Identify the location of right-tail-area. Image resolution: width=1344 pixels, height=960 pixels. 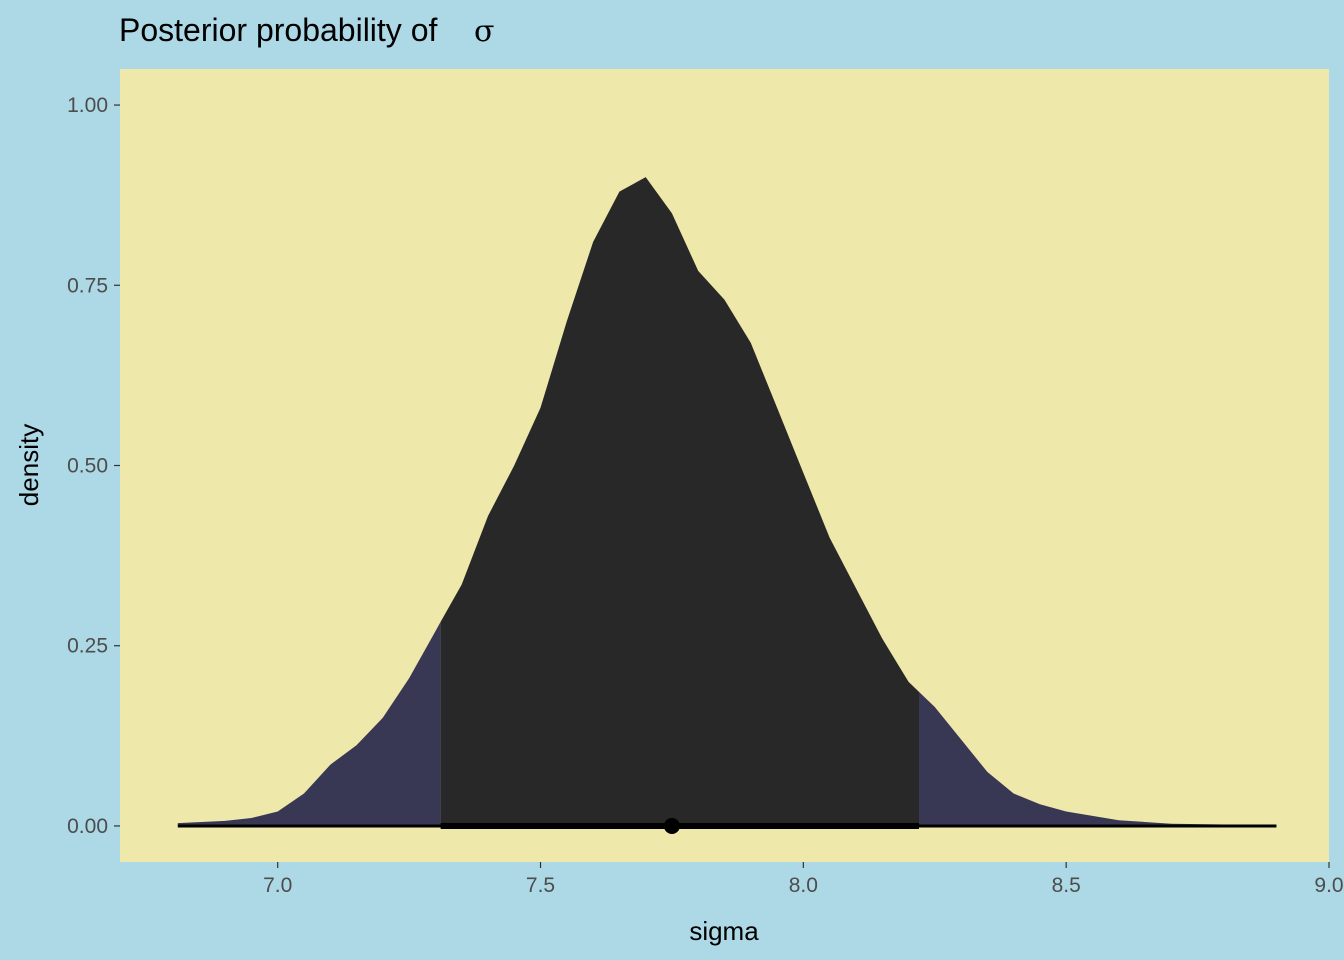
(1098, 758).